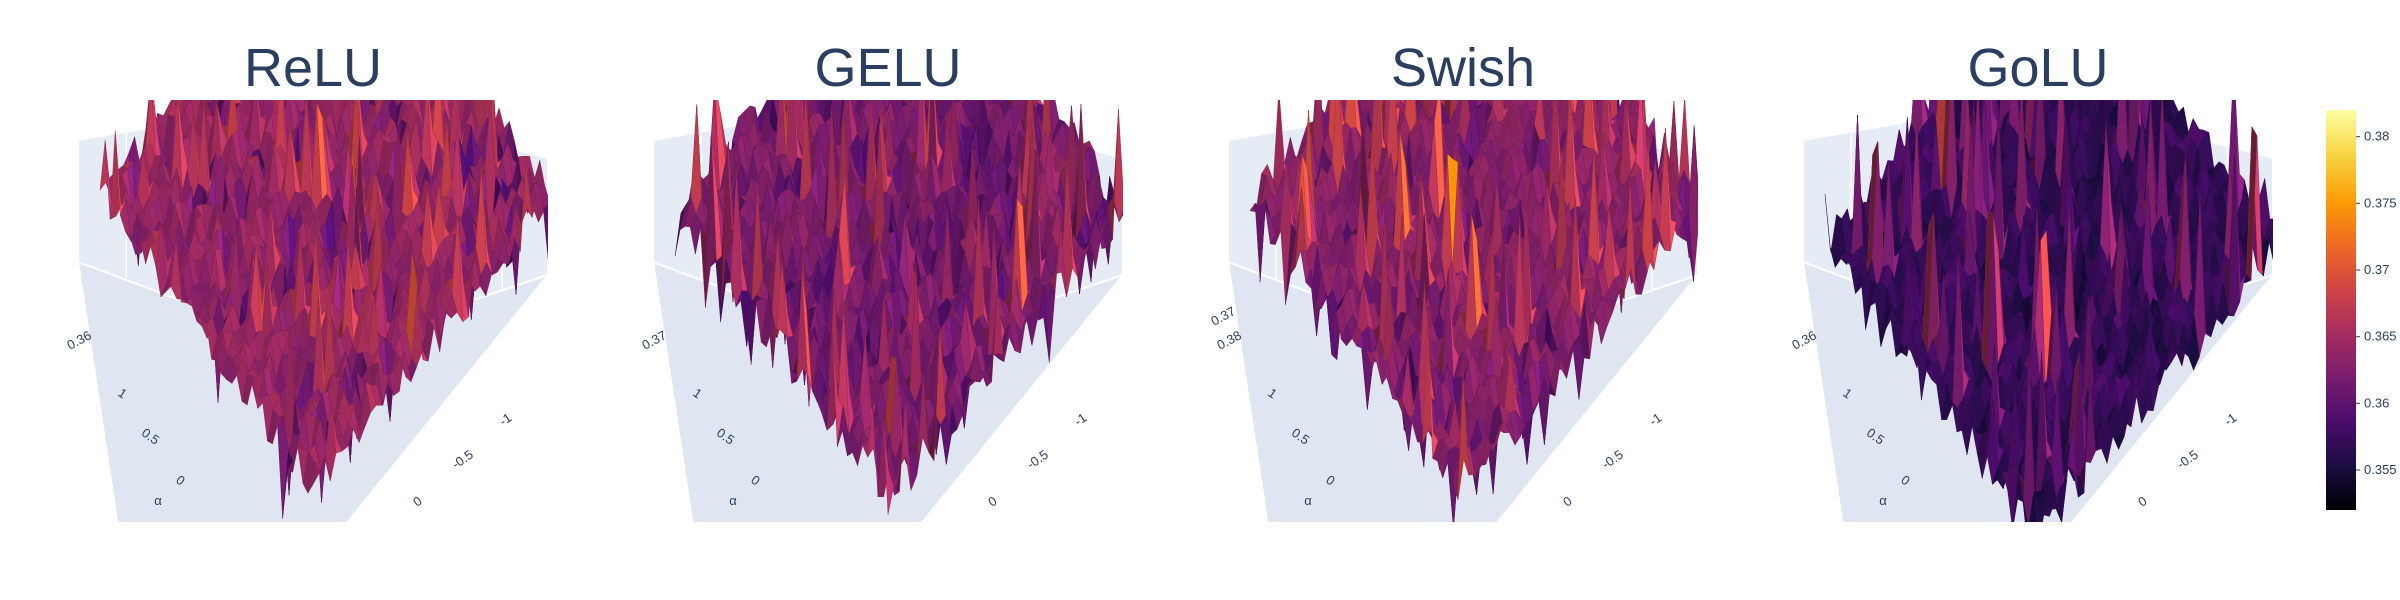 The width and height of the screenshot is (2400, 600). What do you see at coordinates (313, 68) in the screenshot?
I see `panel-title: ReLU` at bounding box center [313, 68].